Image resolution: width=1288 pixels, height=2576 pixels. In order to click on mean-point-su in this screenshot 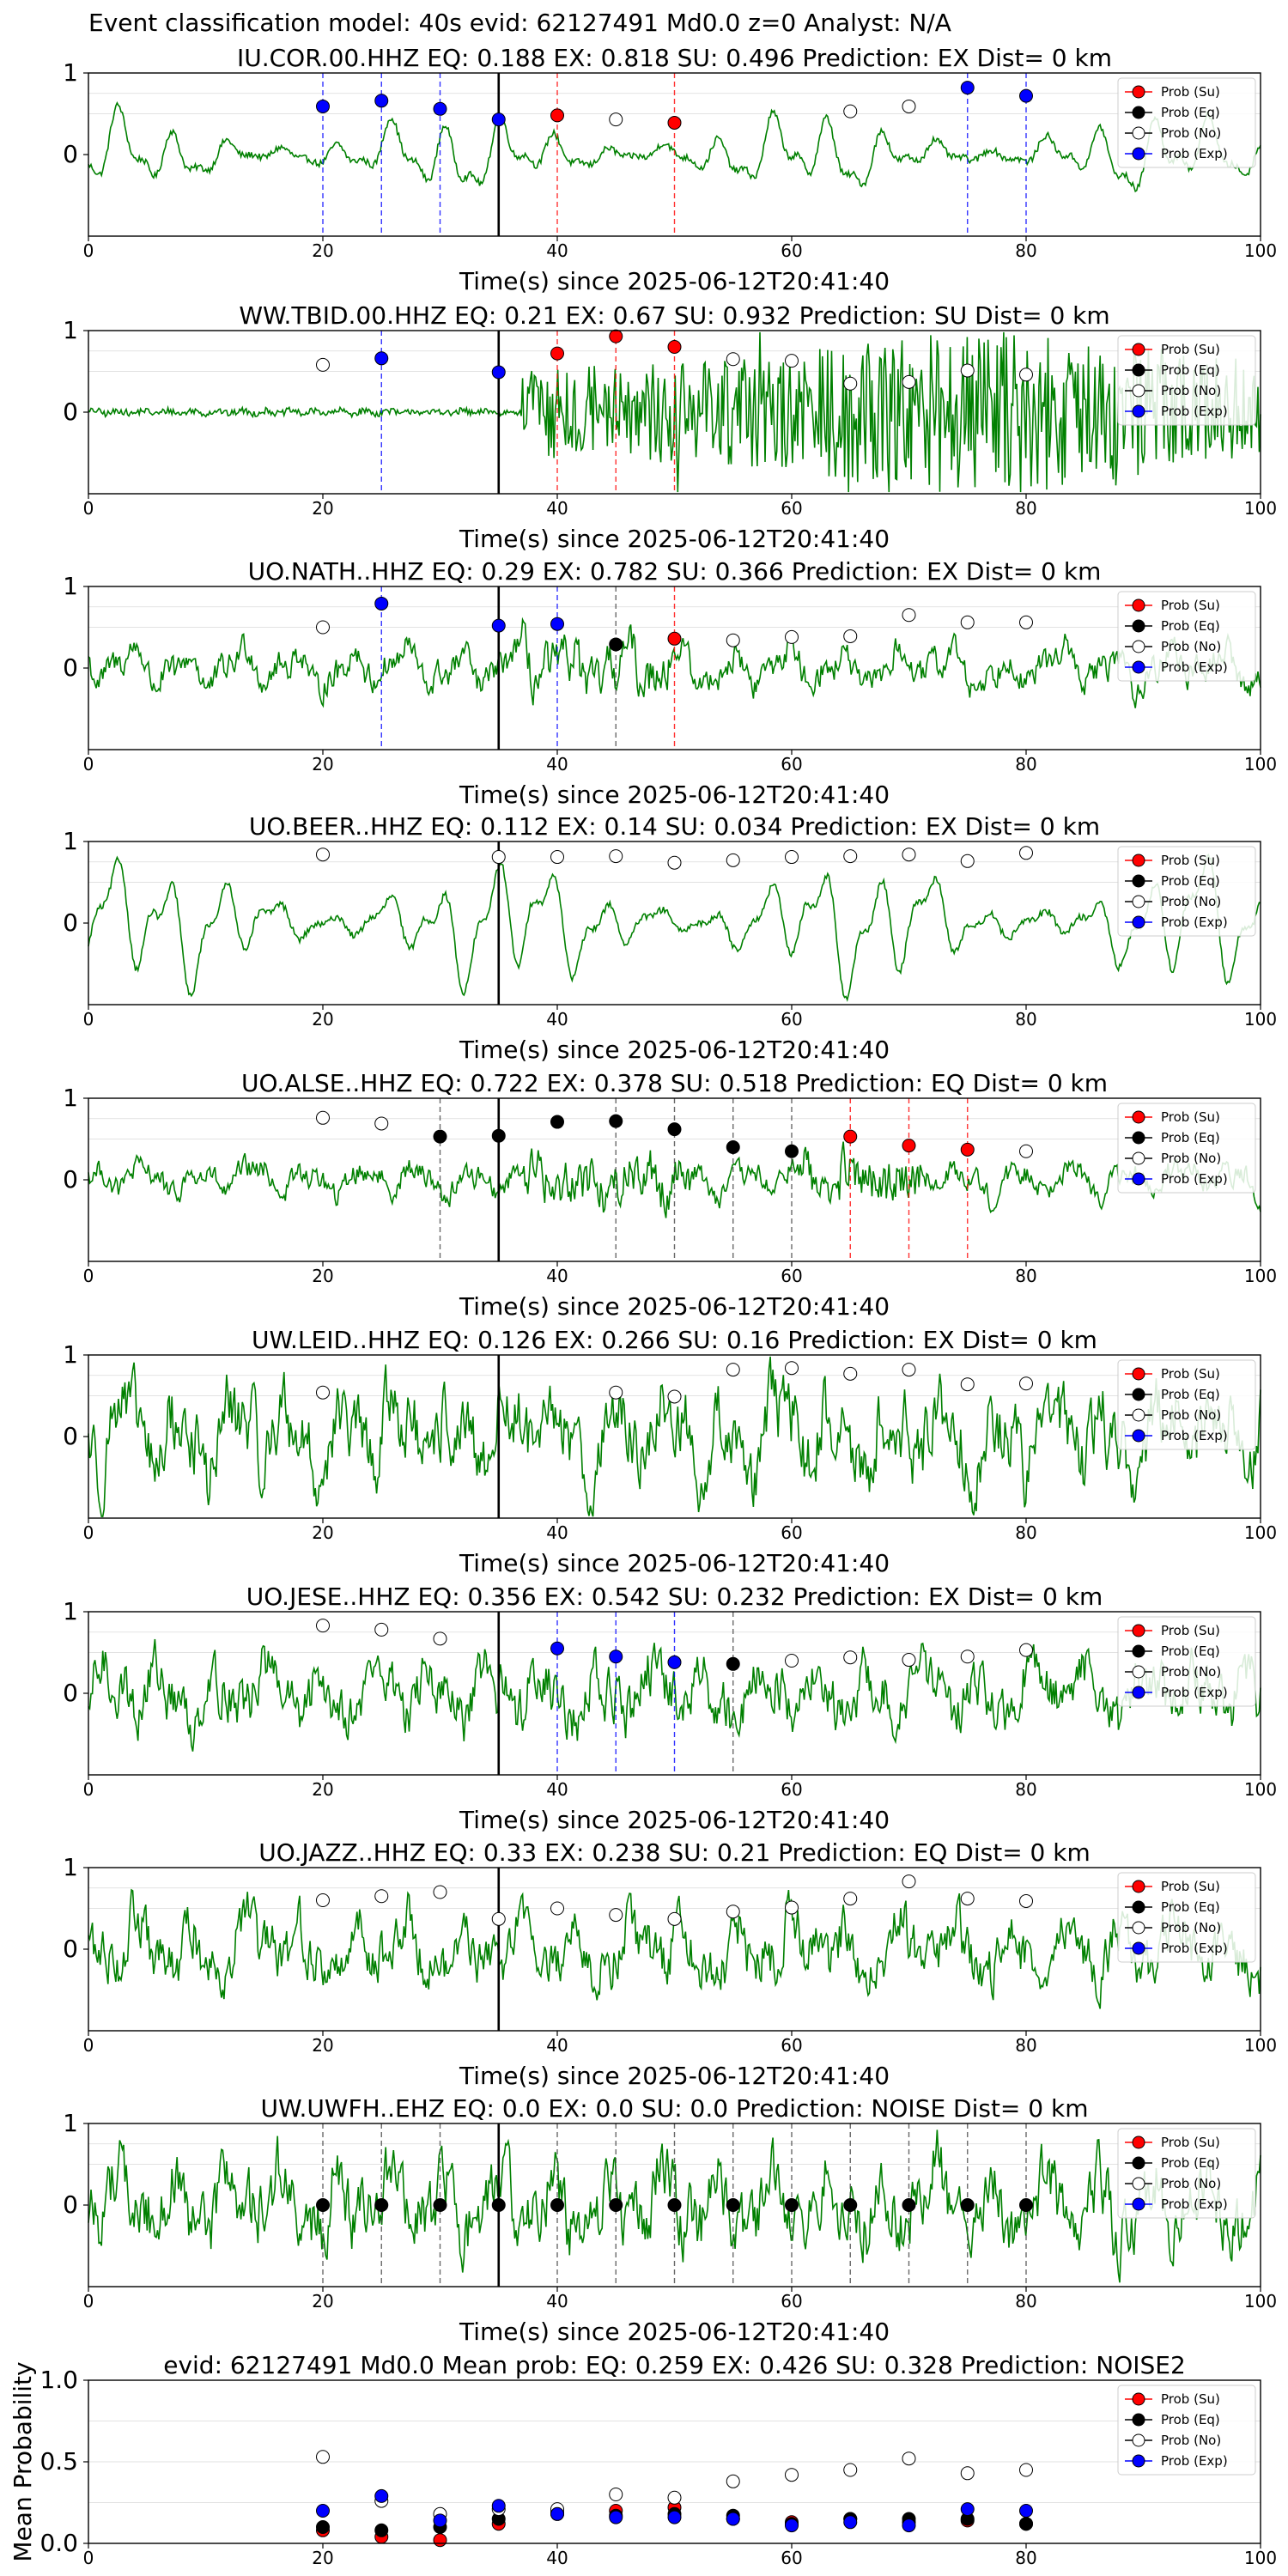, I will do `click(440, 2540)`.